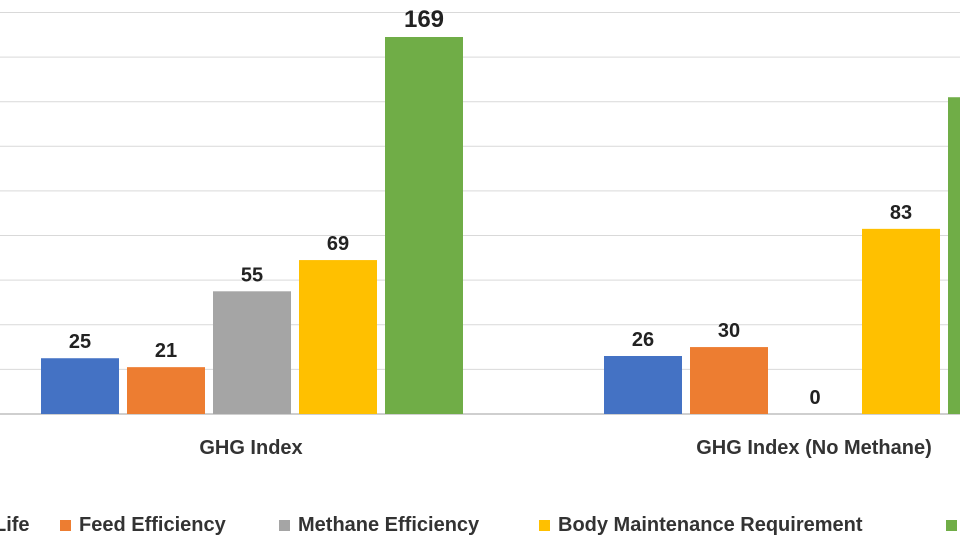 Image resolution: width=960 pixels, height=540 pixels. I want to click on legend-label: Methane Efficiency, so click(389, 524).